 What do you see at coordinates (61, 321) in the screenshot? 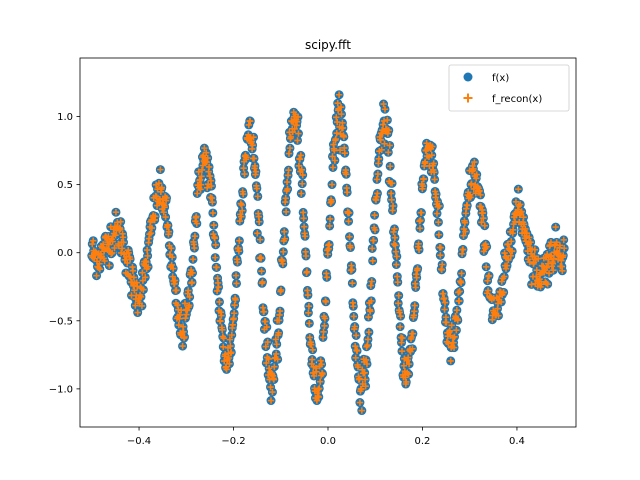
I see `y-tick-label: −0.5` at bounding box center [61, 321].